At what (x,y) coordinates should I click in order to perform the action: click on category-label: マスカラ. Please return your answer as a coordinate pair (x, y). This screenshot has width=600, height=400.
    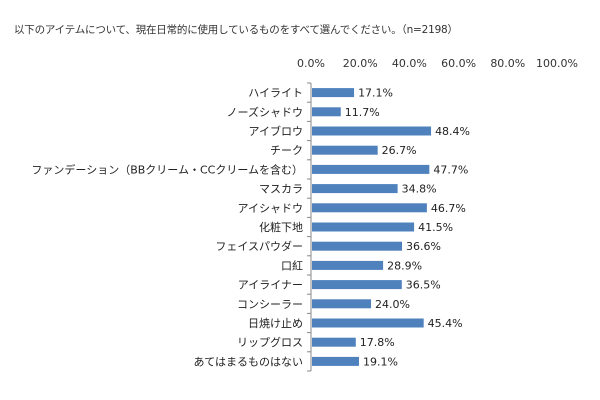
    Looking at the image, I should click on (281, 189).